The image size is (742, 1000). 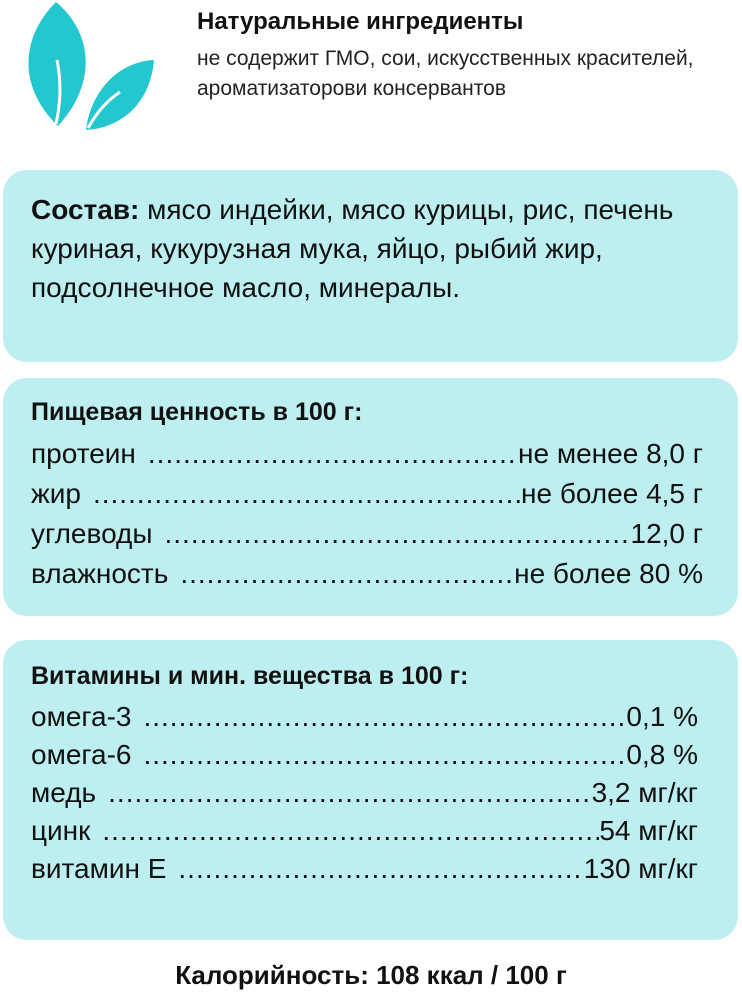 I want to click on row-label: омега-3, so click(x=81, y=716).